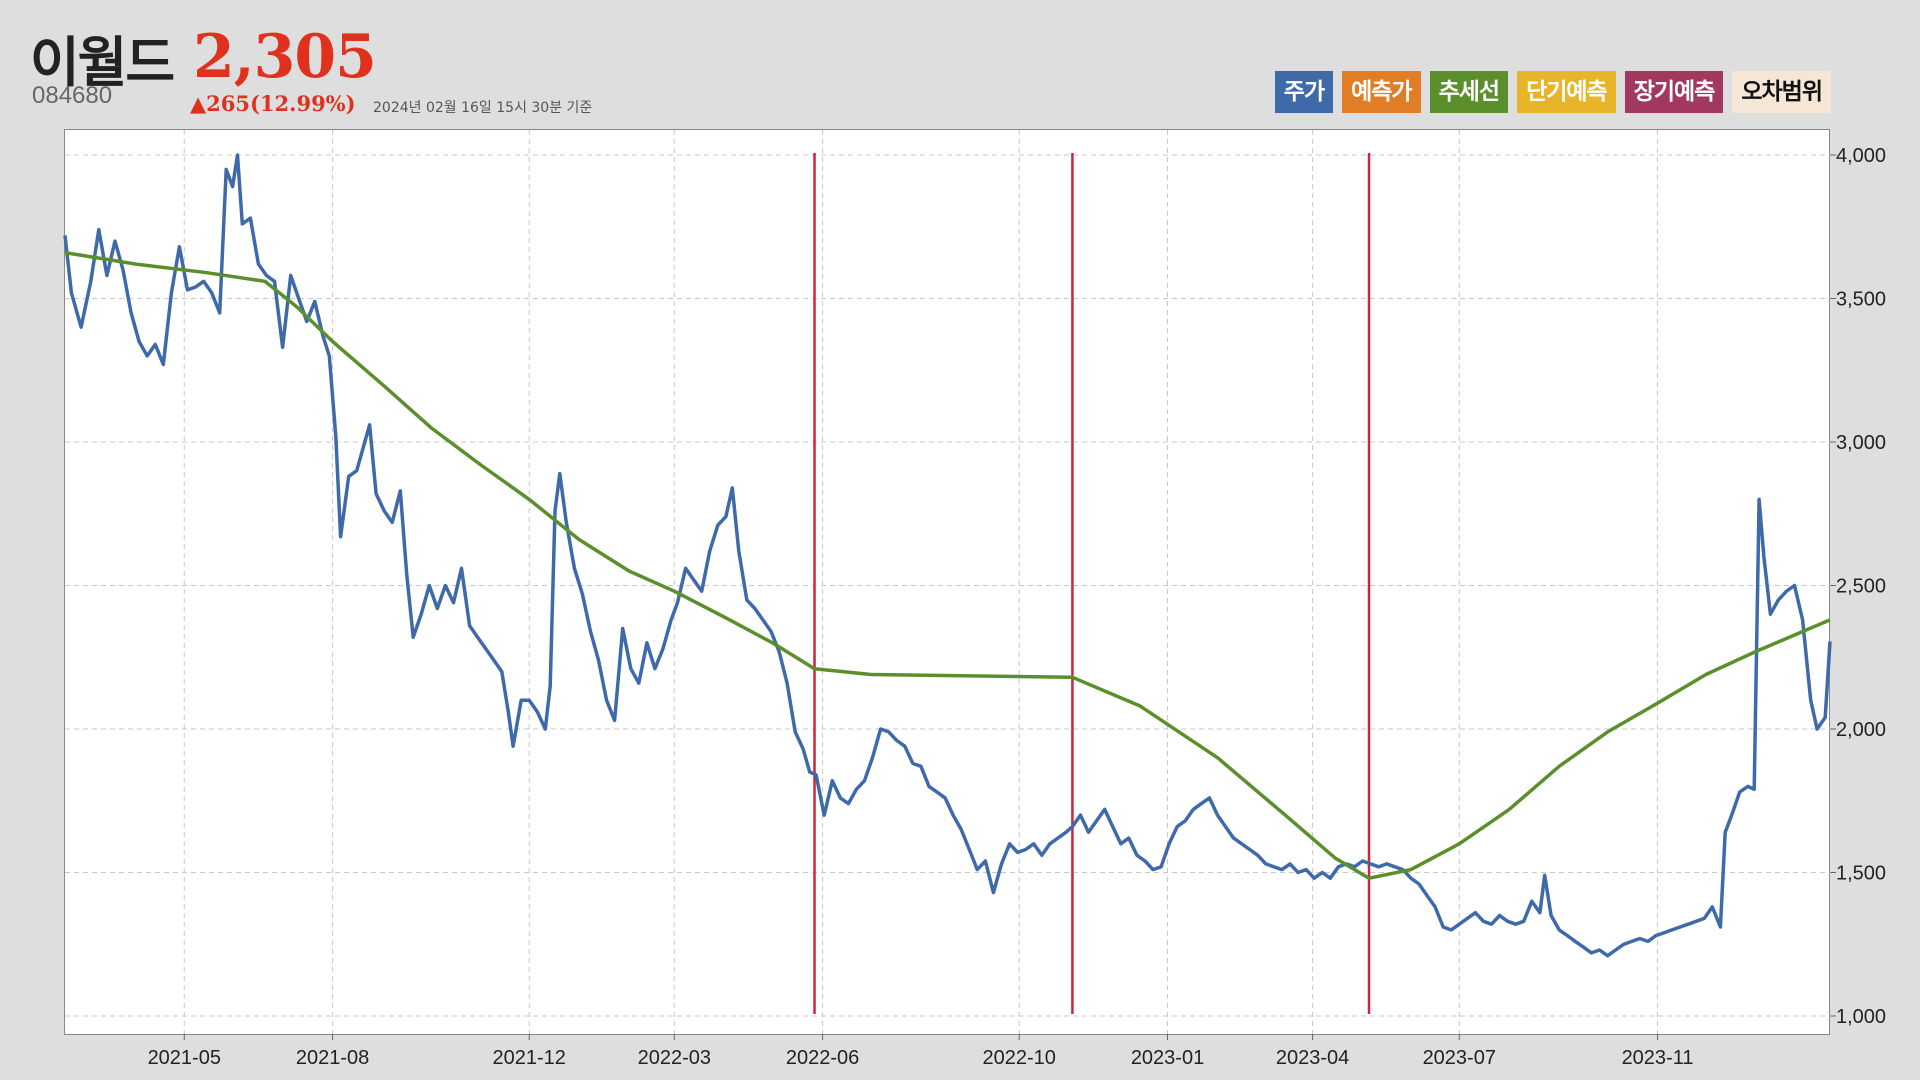  What do you see at coordinates (1861, 443) in the screenshot?
I see `y-tick-label: 3,000` at bounding box center [1861, 443].